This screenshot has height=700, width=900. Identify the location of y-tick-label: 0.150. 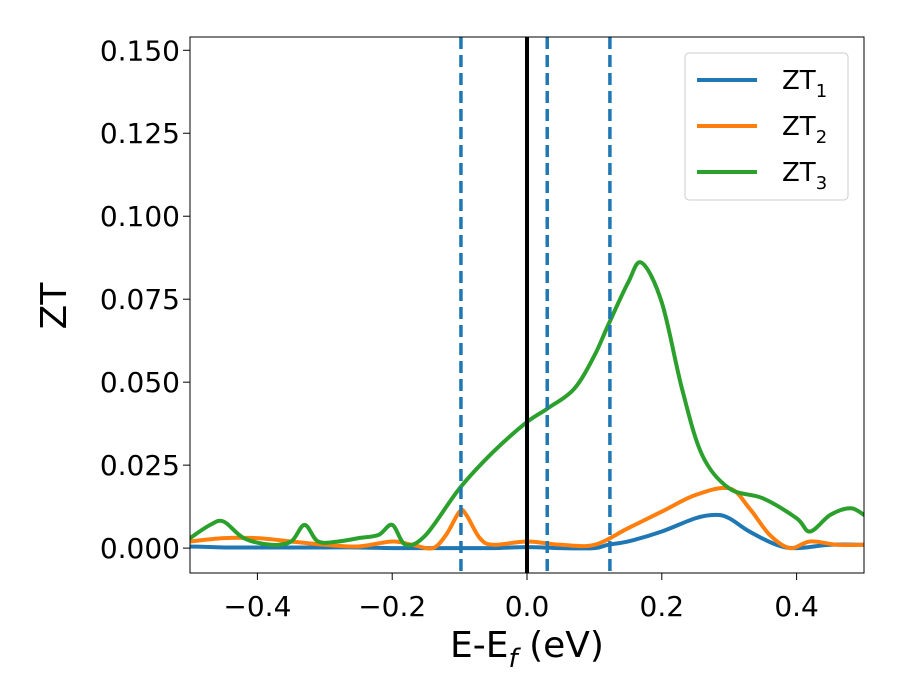
(140, 50).